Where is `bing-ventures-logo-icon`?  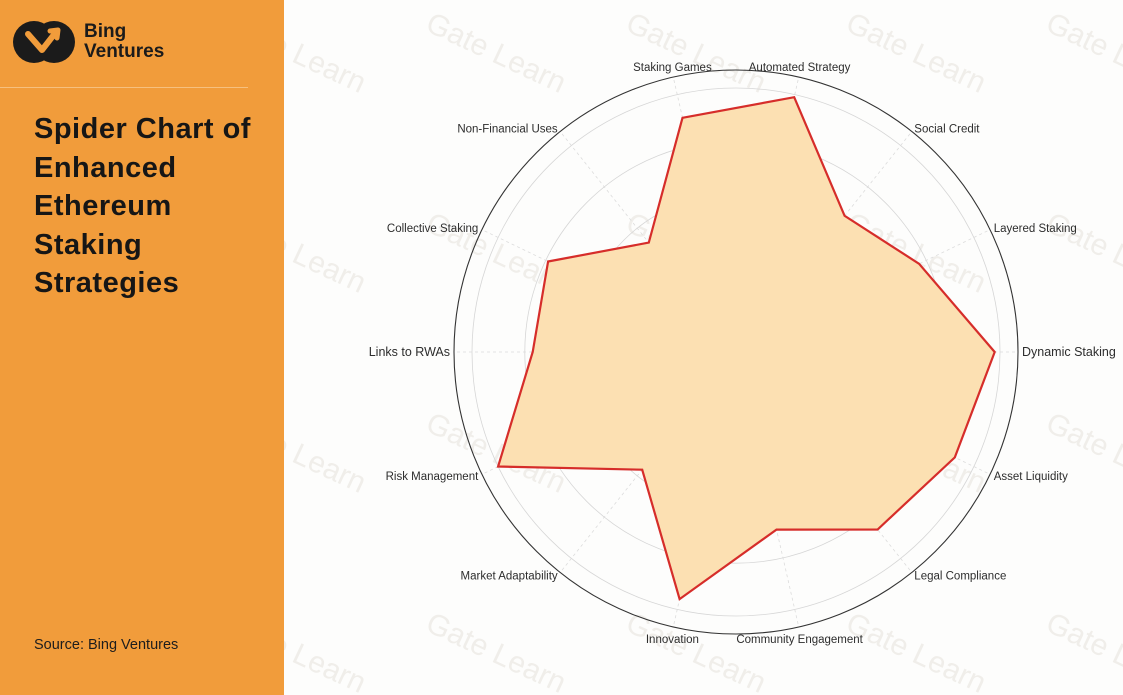 bing-ventures-logo-icon is located at coordinates (44, 42).